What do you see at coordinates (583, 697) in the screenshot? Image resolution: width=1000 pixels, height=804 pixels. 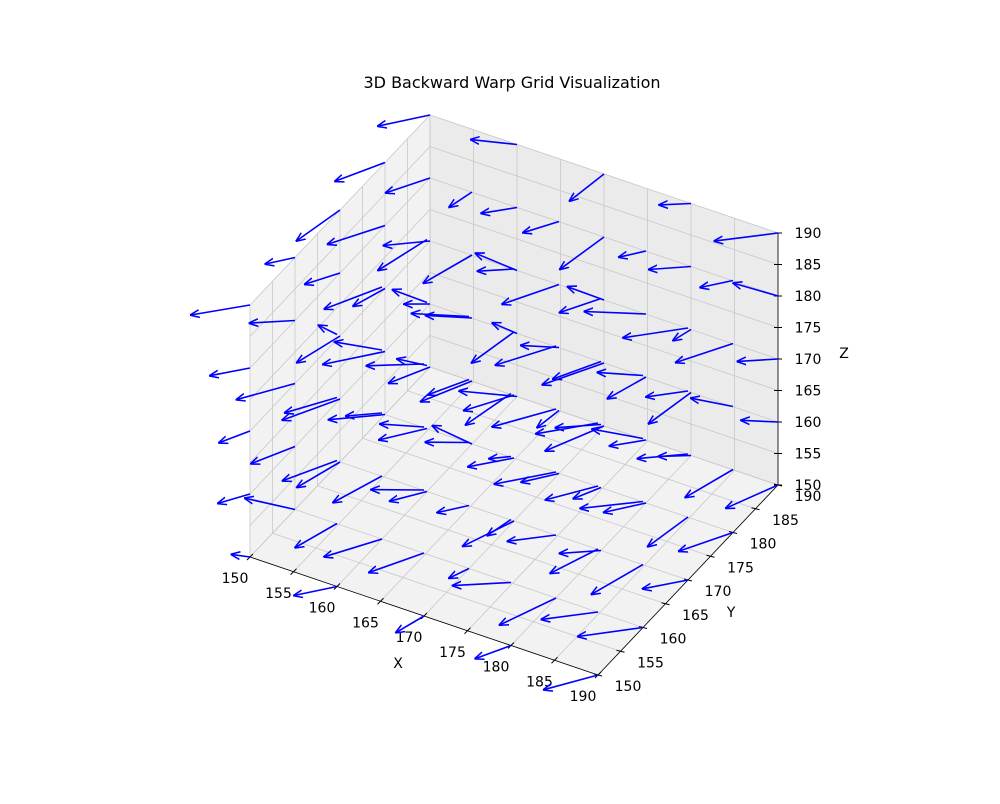 I see `x-tick-label: 190` at bounding box center [583, 697].